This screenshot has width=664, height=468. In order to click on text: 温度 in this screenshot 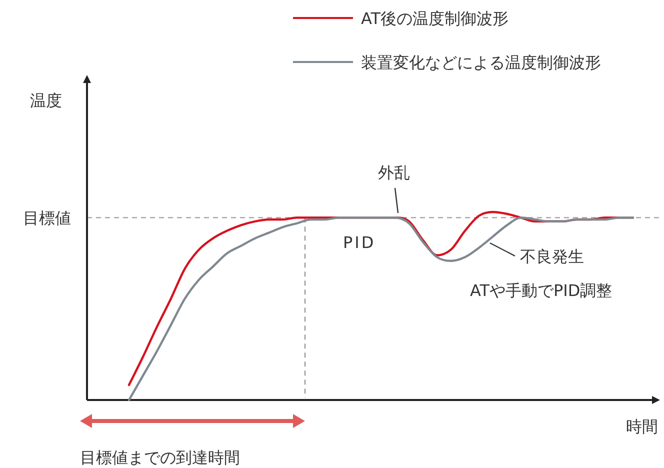, I will do `click(46, 100)`.